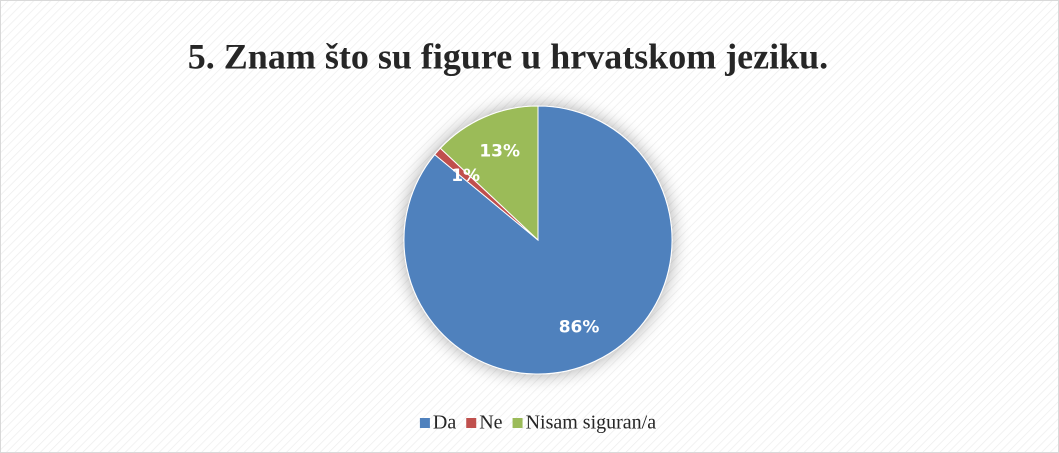 This screenshot has height=453, width=1059. Describe the element at coordinates (465, 176) in the screenshot. I see `data-label: 1%` at that location.